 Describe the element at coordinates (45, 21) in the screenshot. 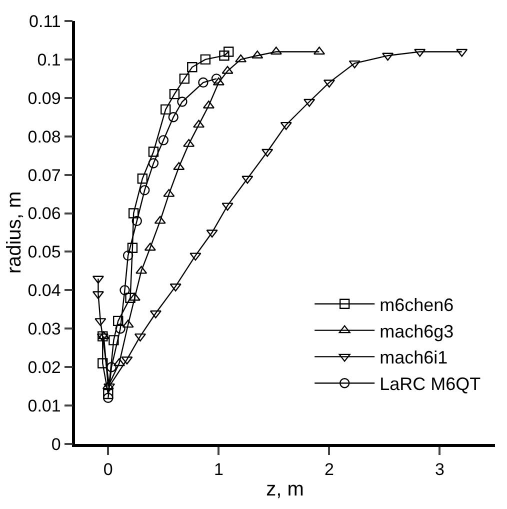

I see `y-tick-label: 0.11` at that location.